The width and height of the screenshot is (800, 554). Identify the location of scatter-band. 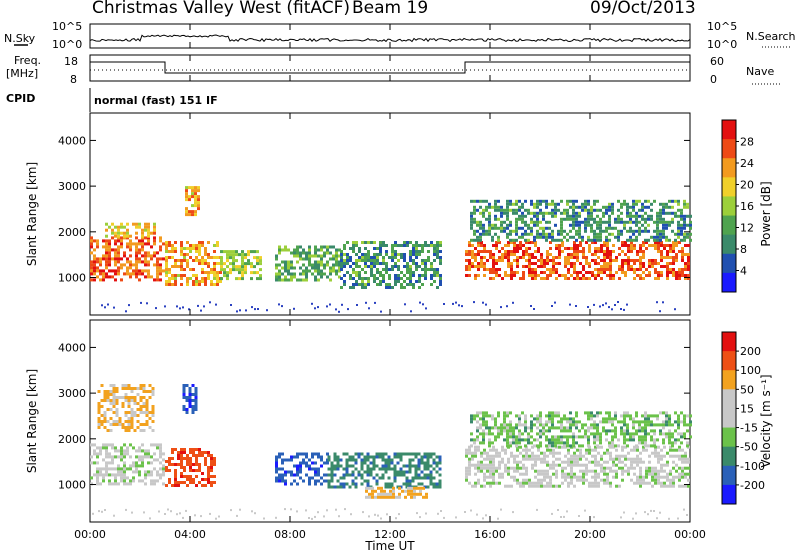
(308, 263).